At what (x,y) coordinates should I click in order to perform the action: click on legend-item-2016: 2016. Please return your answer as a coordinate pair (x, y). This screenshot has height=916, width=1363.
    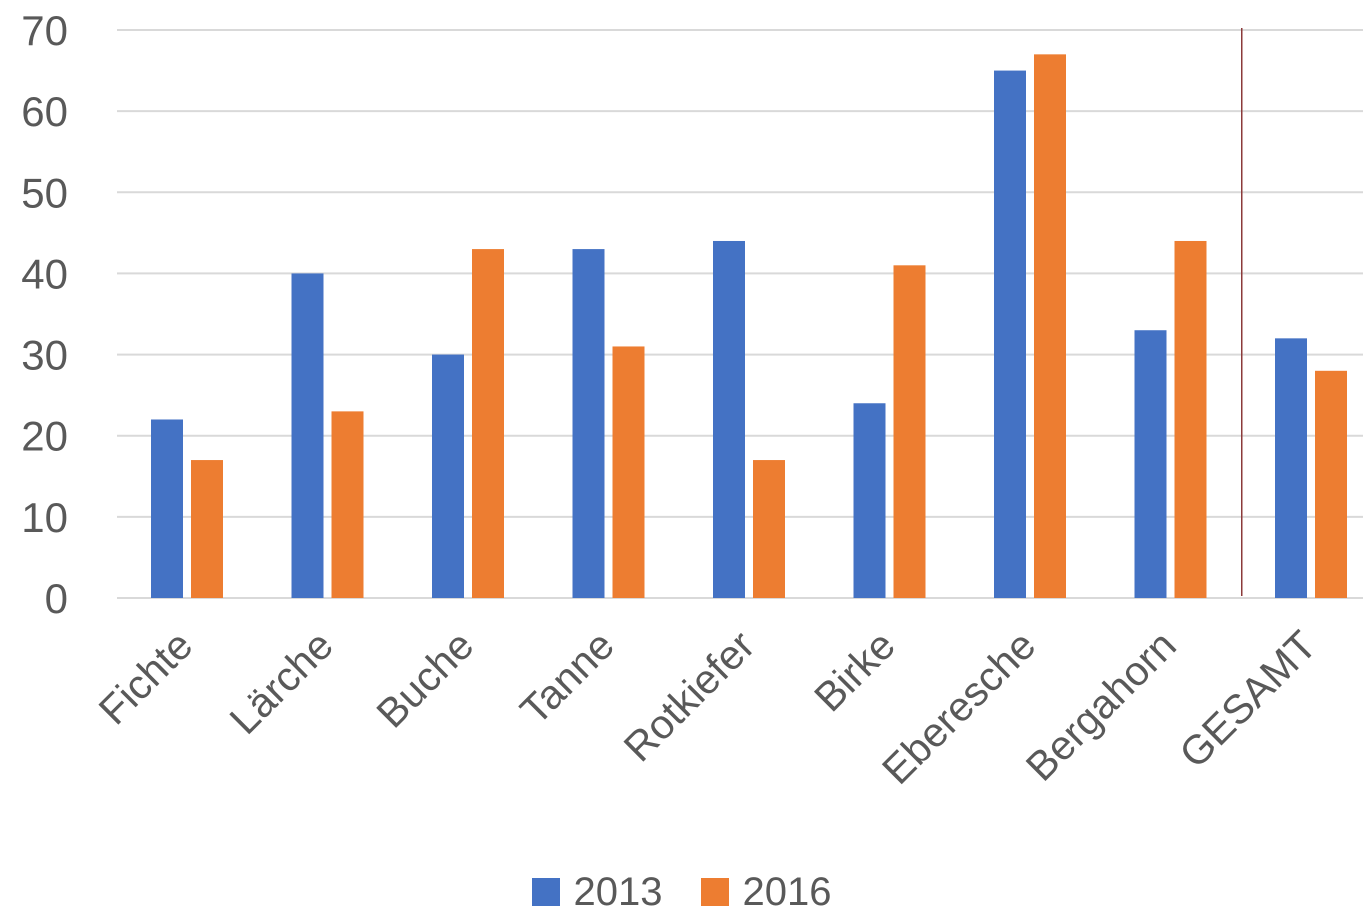
    Looking at the image, I should click on (766, 892).